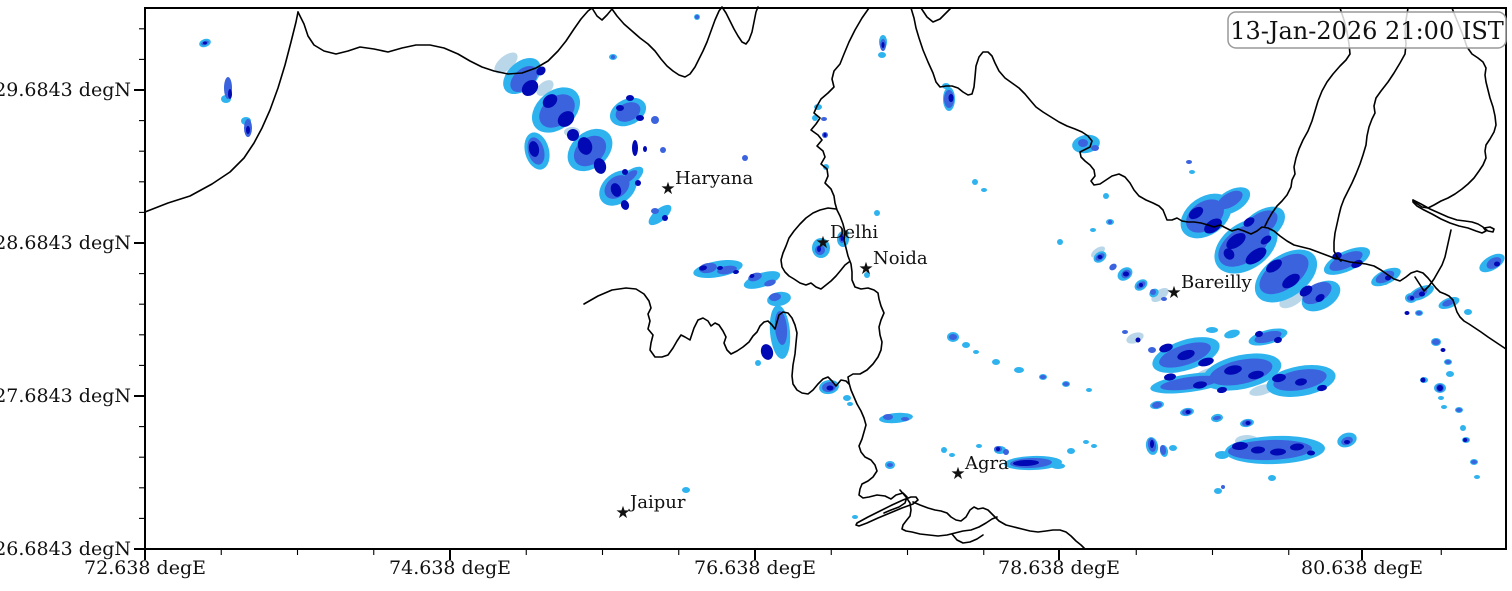  What do you see at coordinates (65, 396) in the screenshot?
I see `y-tick-label: 27.6843 degN` at bounding box center [65, 396].